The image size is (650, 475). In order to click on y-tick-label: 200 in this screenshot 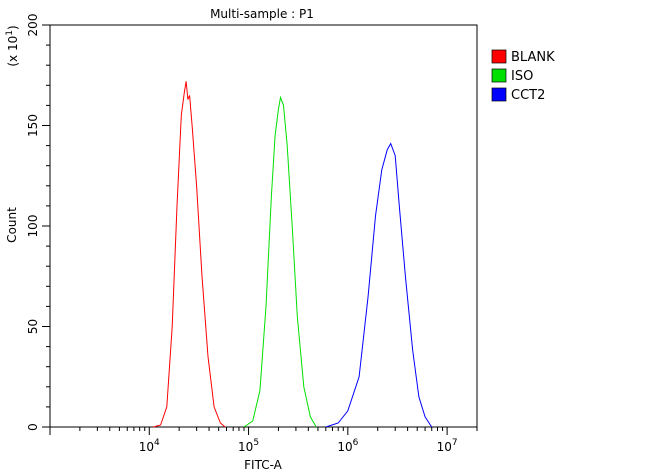, I will do `click(33, 25)`.